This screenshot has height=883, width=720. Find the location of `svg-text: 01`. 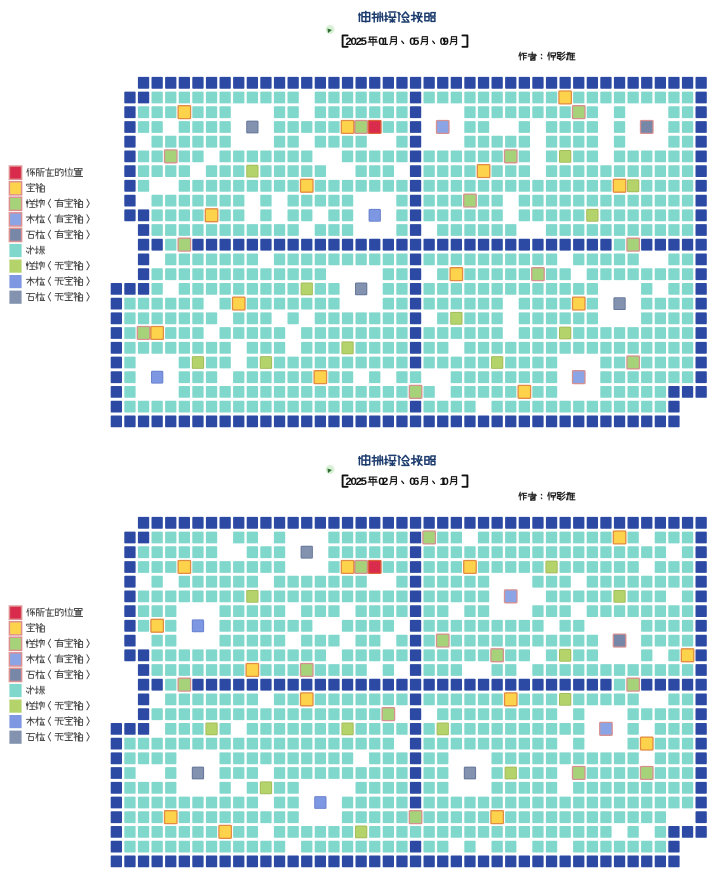

svg-text: 01 is located at coordinates (383, 42).